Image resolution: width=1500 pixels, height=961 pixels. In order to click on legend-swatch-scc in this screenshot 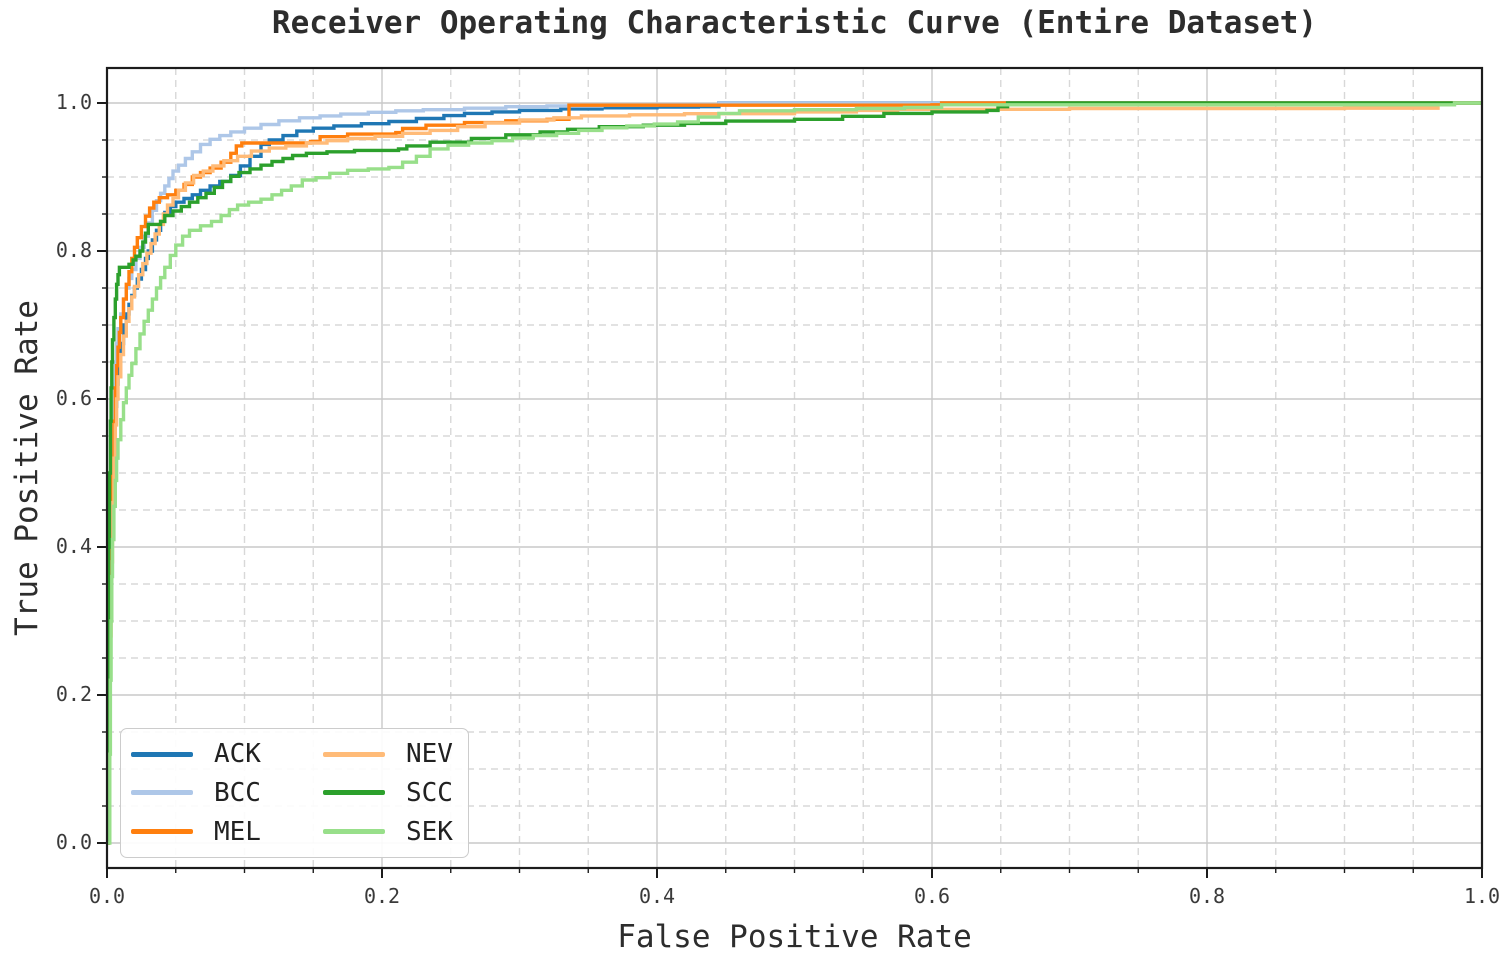, I will do `click(354, 793)`.